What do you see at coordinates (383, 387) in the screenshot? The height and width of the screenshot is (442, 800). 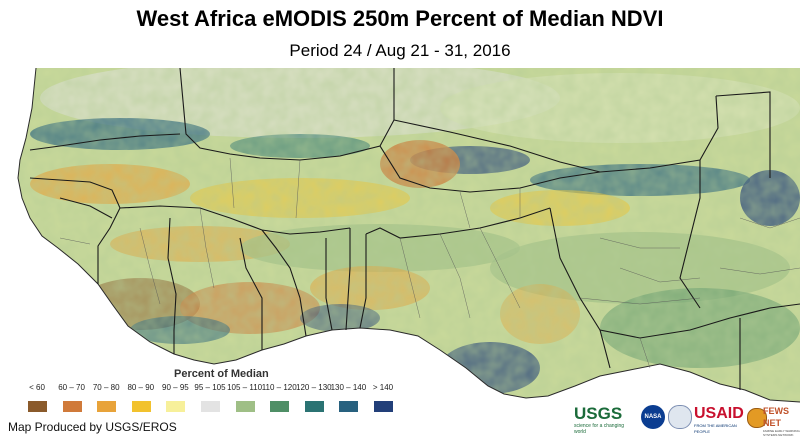 I see `legend-label: > 140` at bounding box center [383, 387].